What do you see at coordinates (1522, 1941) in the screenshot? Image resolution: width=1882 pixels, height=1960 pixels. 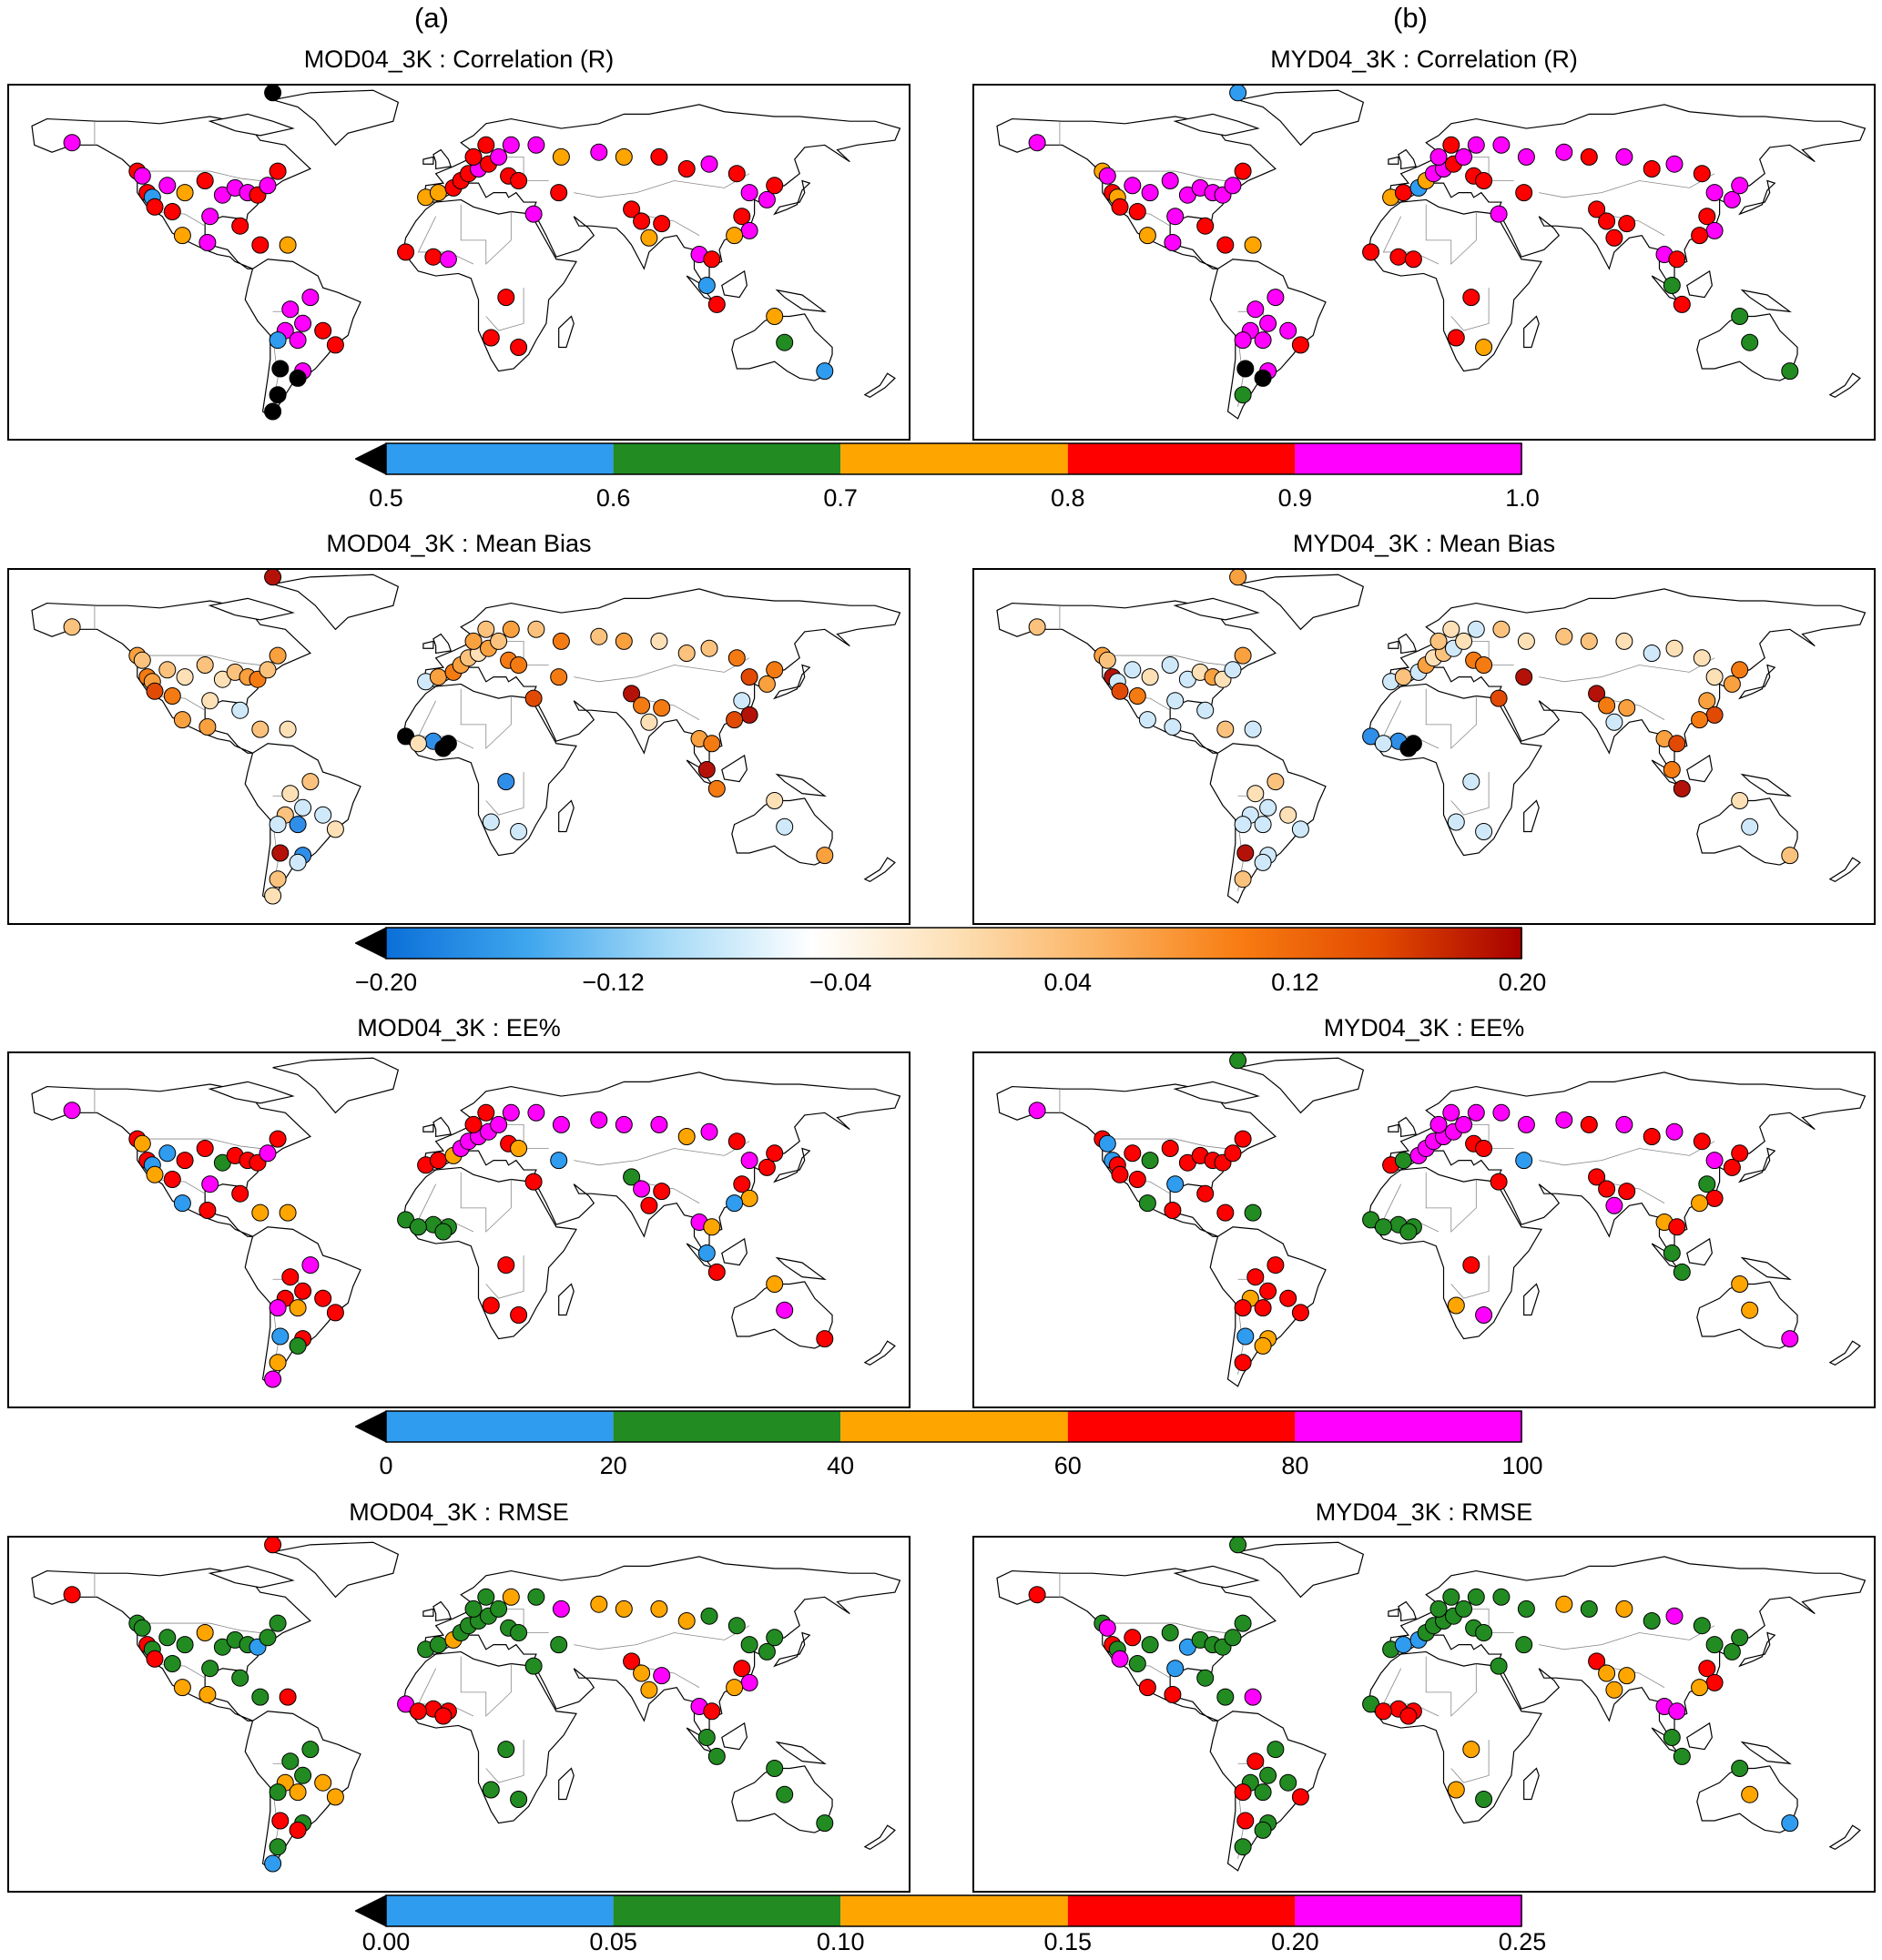 I see `colorbar-tick-label: 0.25` at bounding box center [1522, 1941].